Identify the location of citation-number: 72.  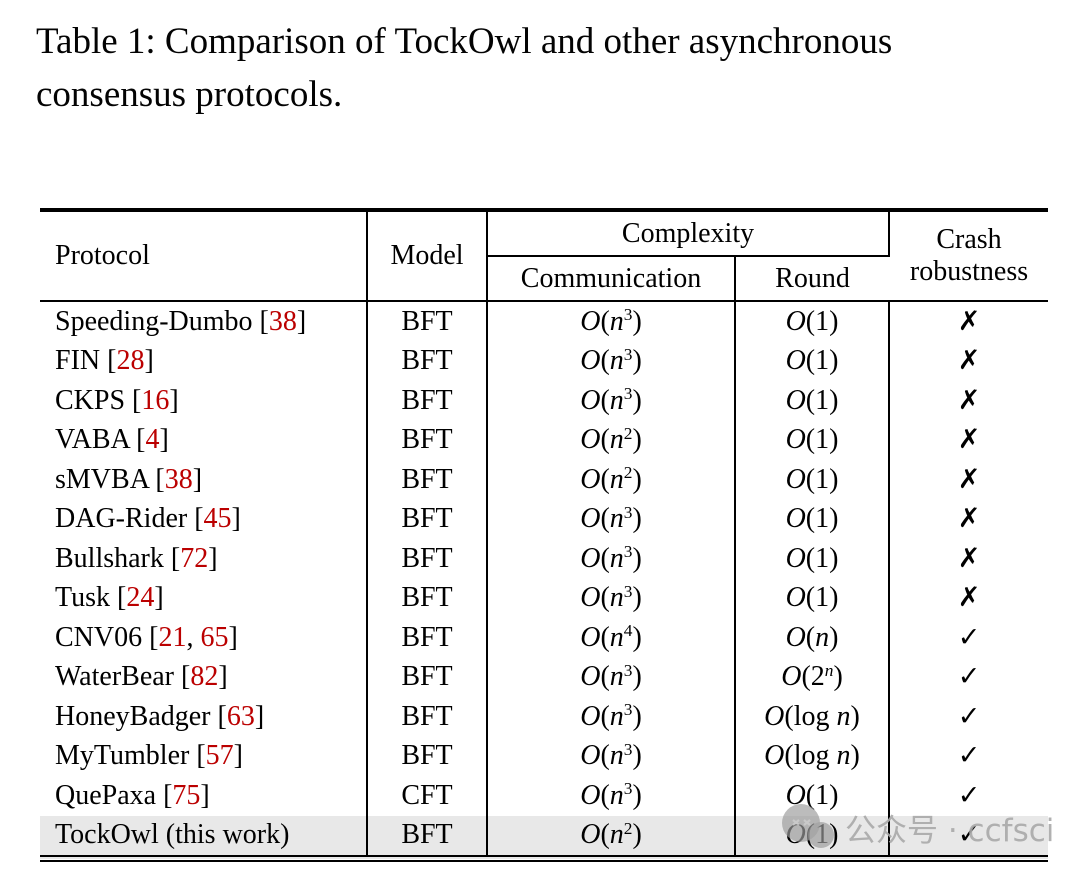
(194, 558).